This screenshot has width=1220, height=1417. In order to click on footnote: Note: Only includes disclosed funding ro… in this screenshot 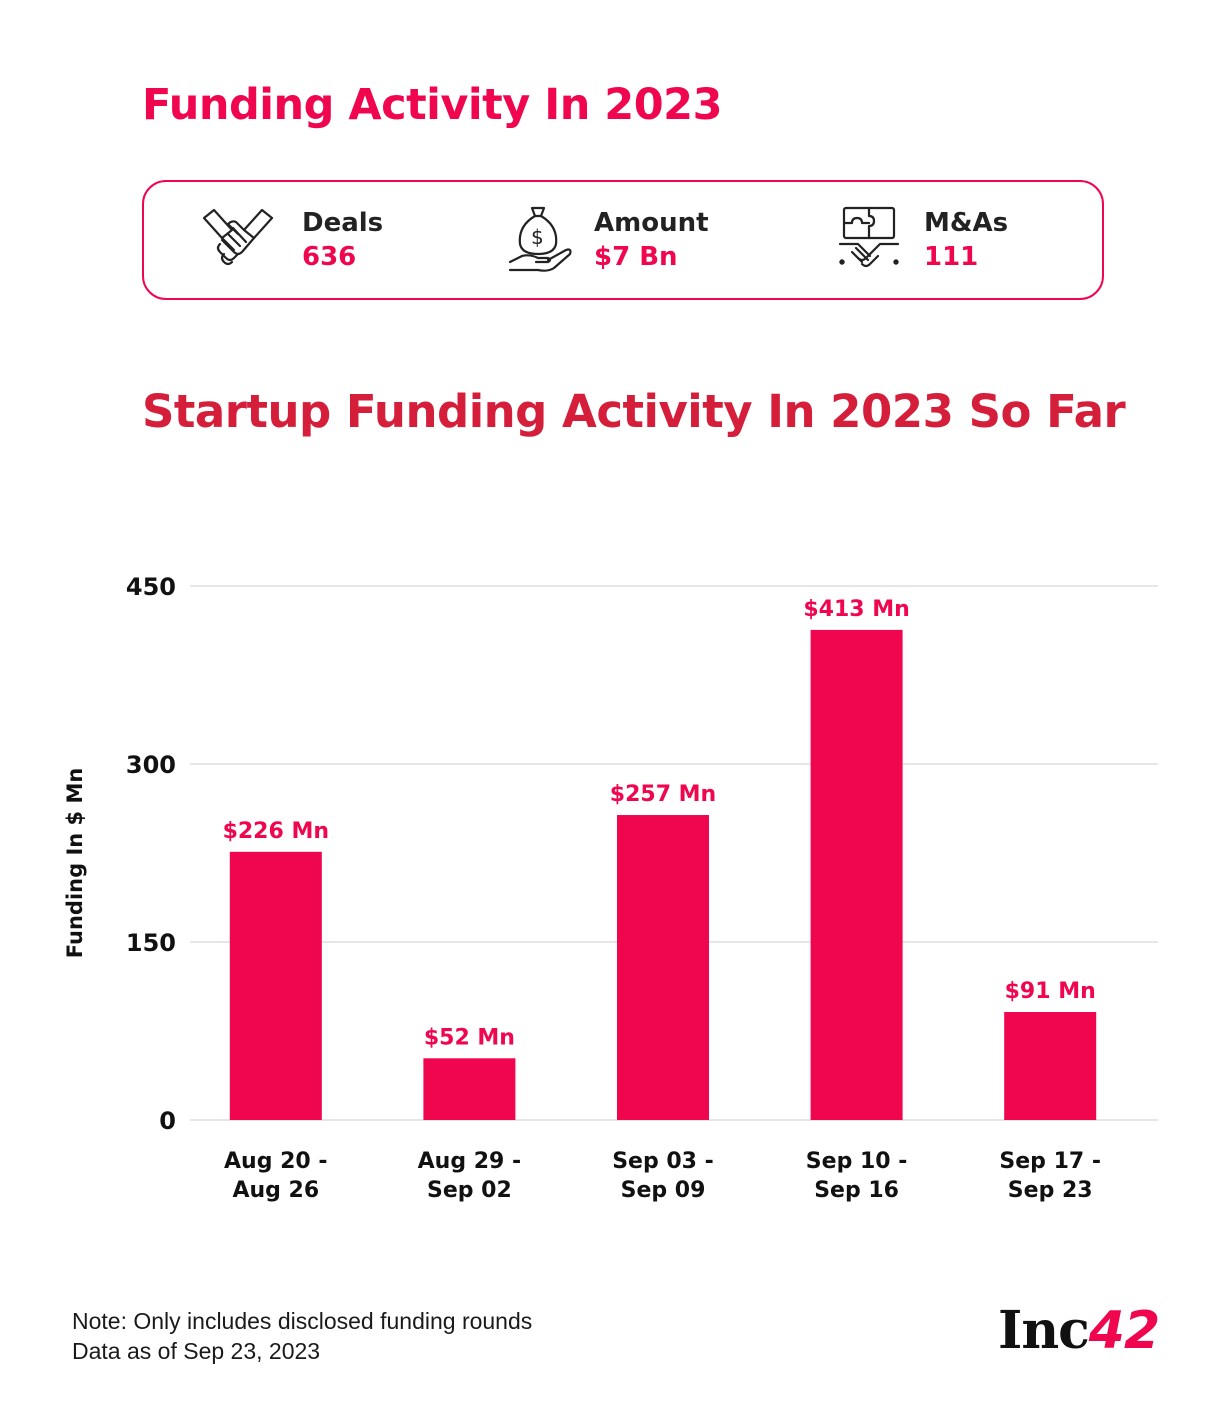, I will do `click(302, 1336)`.